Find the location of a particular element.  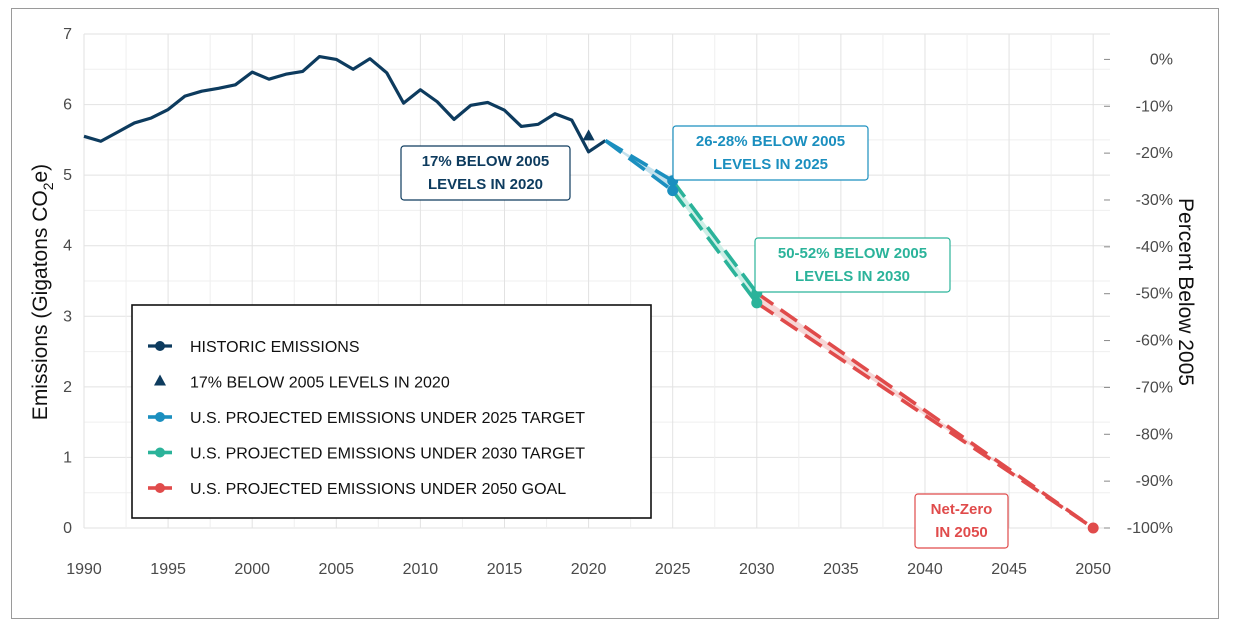

x-tick-label: 2010 is located at coordinates (421, 569).